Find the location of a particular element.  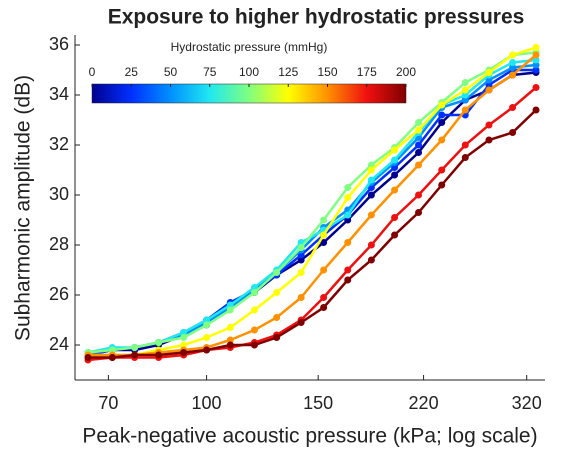

x-tick-label: 100 is located at coordinates (207, 403).